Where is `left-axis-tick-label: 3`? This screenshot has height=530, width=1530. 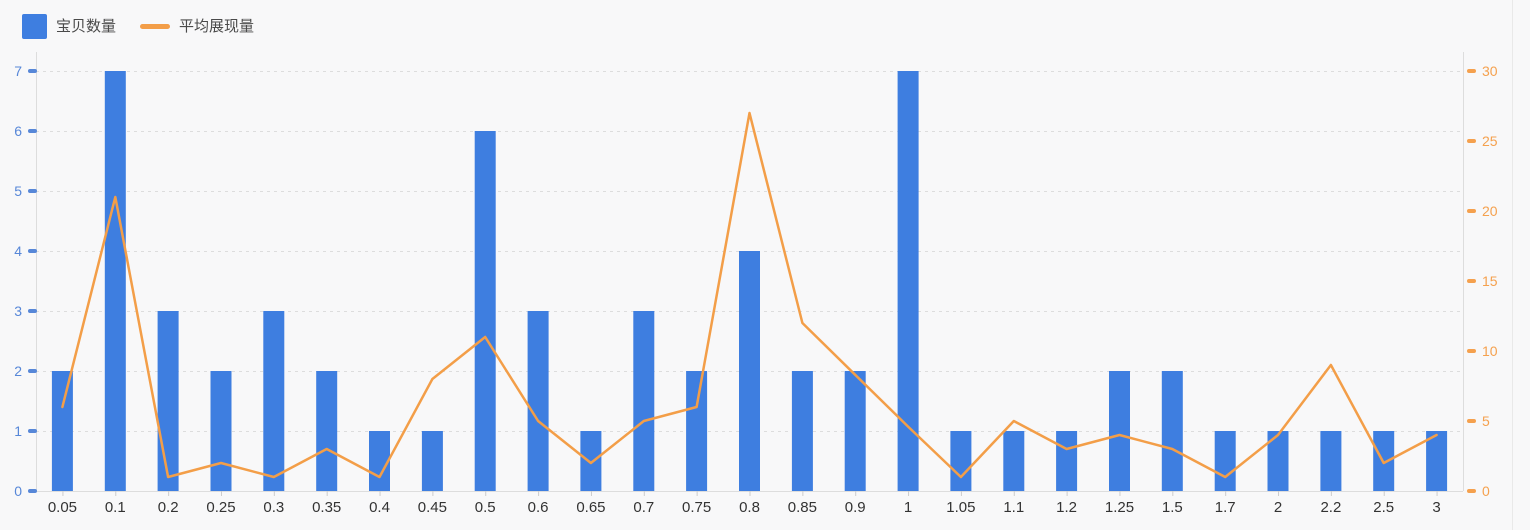 left-axis-tick-label: 3 is located at coordinates (18, 311).